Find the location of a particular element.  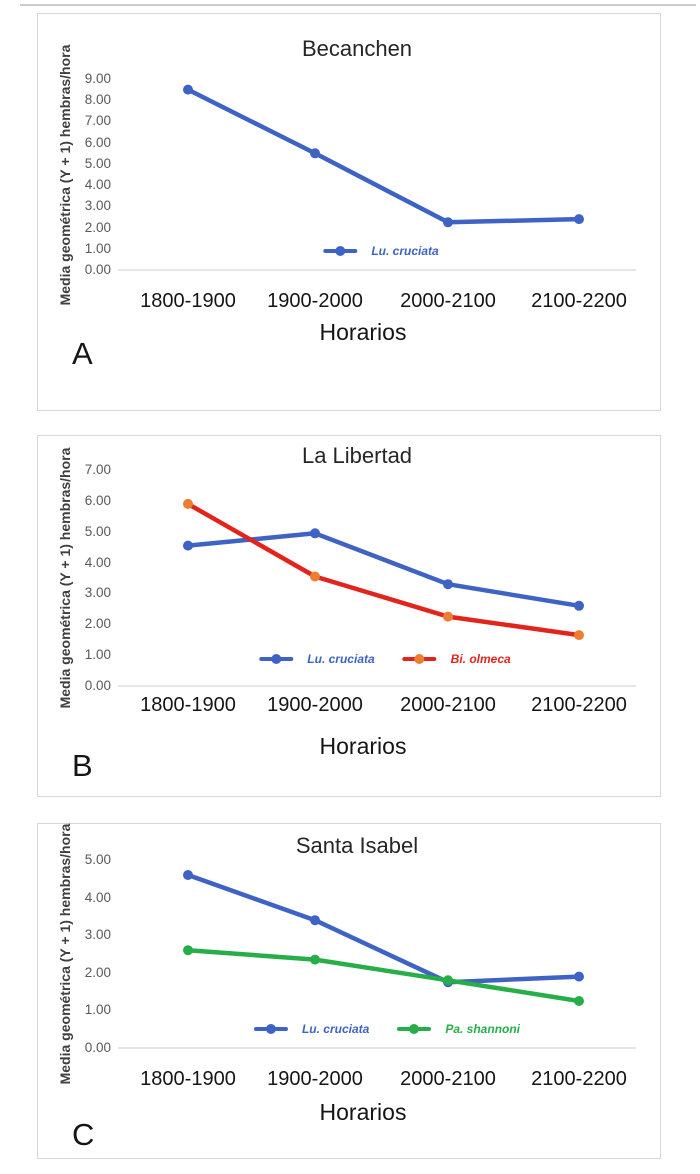

legend-item: Pa. shannoni is located at coordinates (458, 1029).